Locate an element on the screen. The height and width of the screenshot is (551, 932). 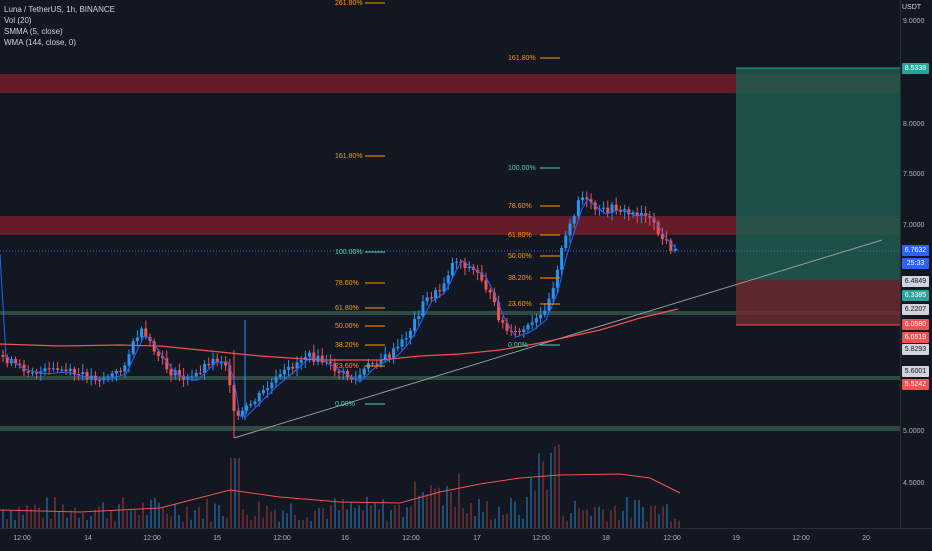
time-tick: 15 is located at coordinates (217, 538).